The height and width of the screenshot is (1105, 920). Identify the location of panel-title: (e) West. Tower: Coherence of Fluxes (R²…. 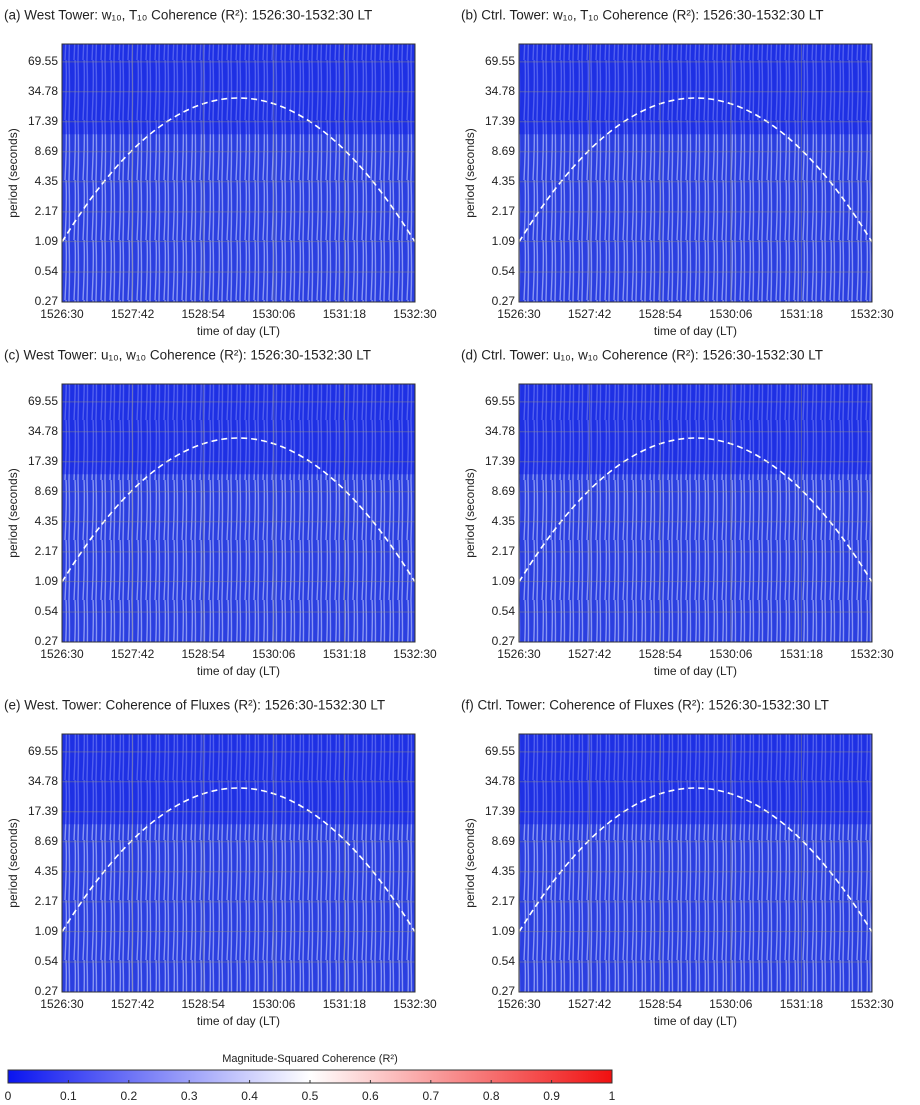
(194, 705).